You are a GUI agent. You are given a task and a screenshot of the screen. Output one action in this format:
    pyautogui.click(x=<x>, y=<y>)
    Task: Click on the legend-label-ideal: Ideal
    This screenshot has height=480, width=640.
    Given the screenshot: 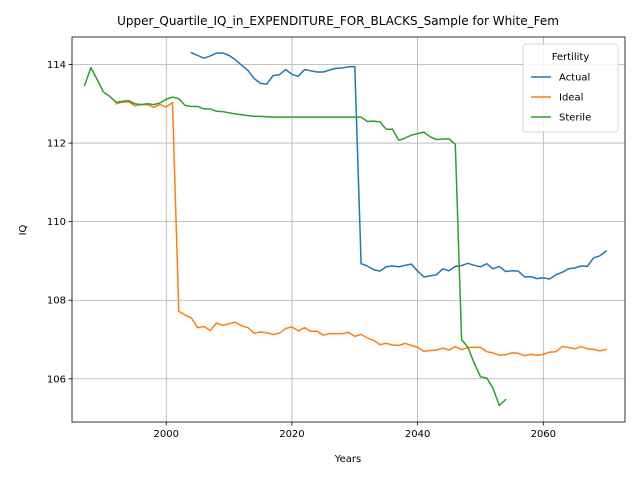 What is the action you would take?
    pyautogui.click(x=571, y=98)
    